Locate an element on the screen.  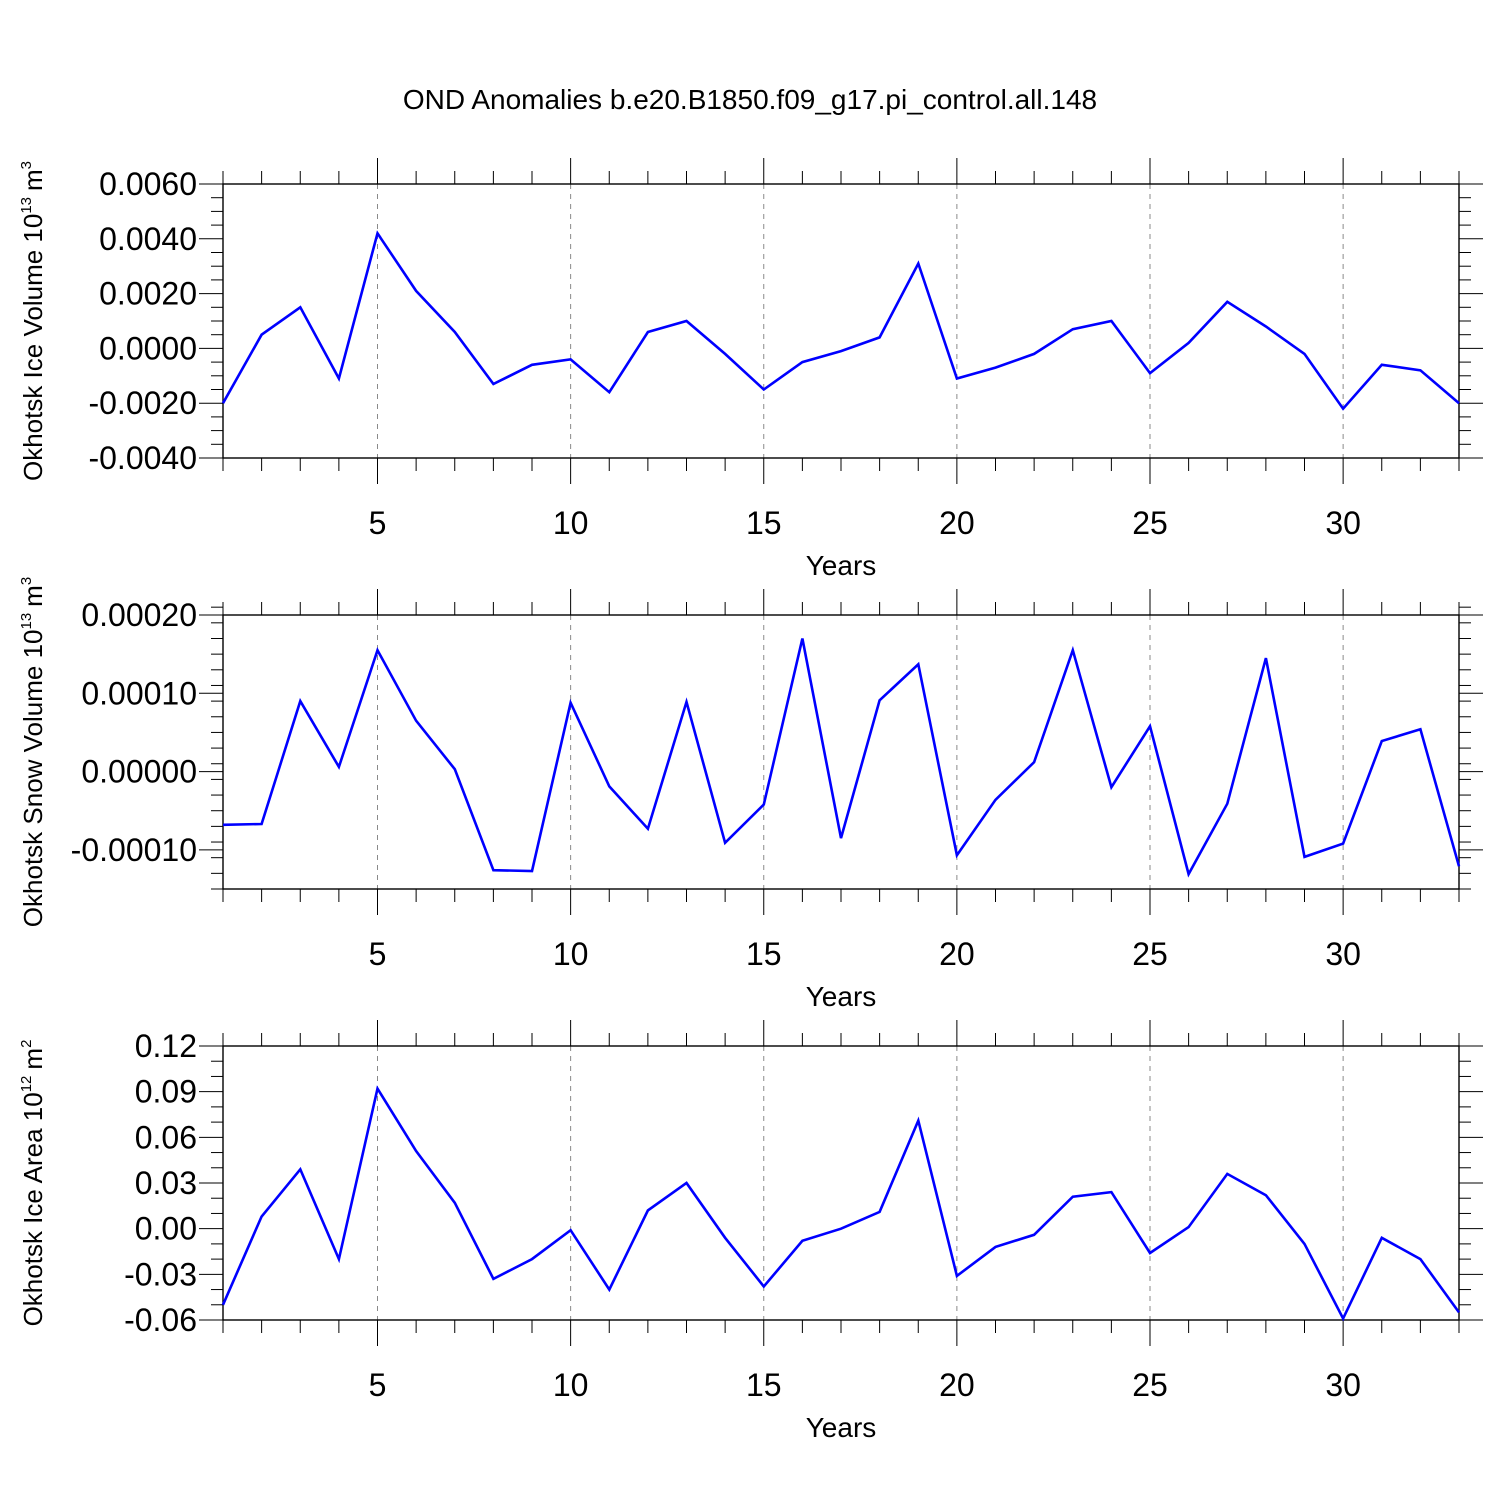
y-tick-label: 0.0000 is located at coordinates (148, 348).